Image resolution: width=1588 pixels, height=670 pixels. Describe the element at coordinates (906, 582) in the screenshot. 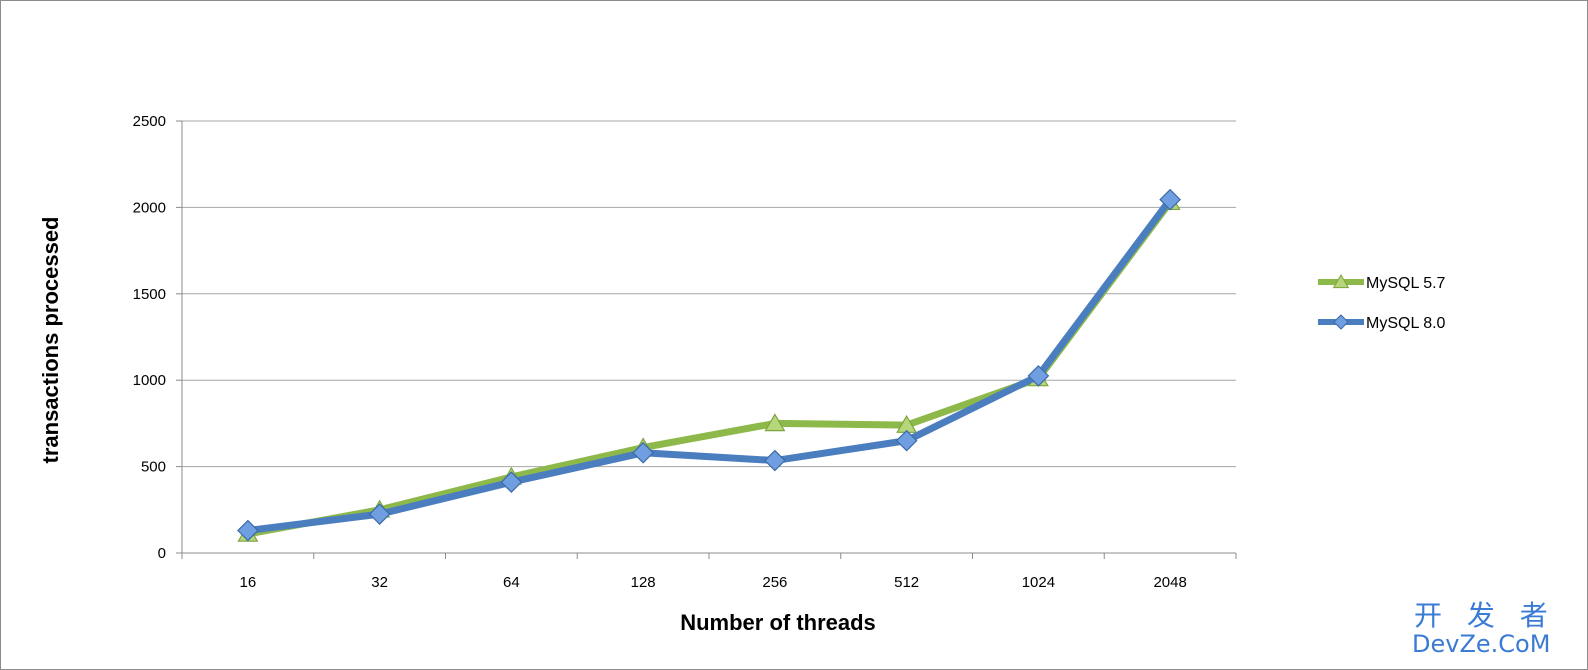

I see `x-tick-label: 512` at that location.